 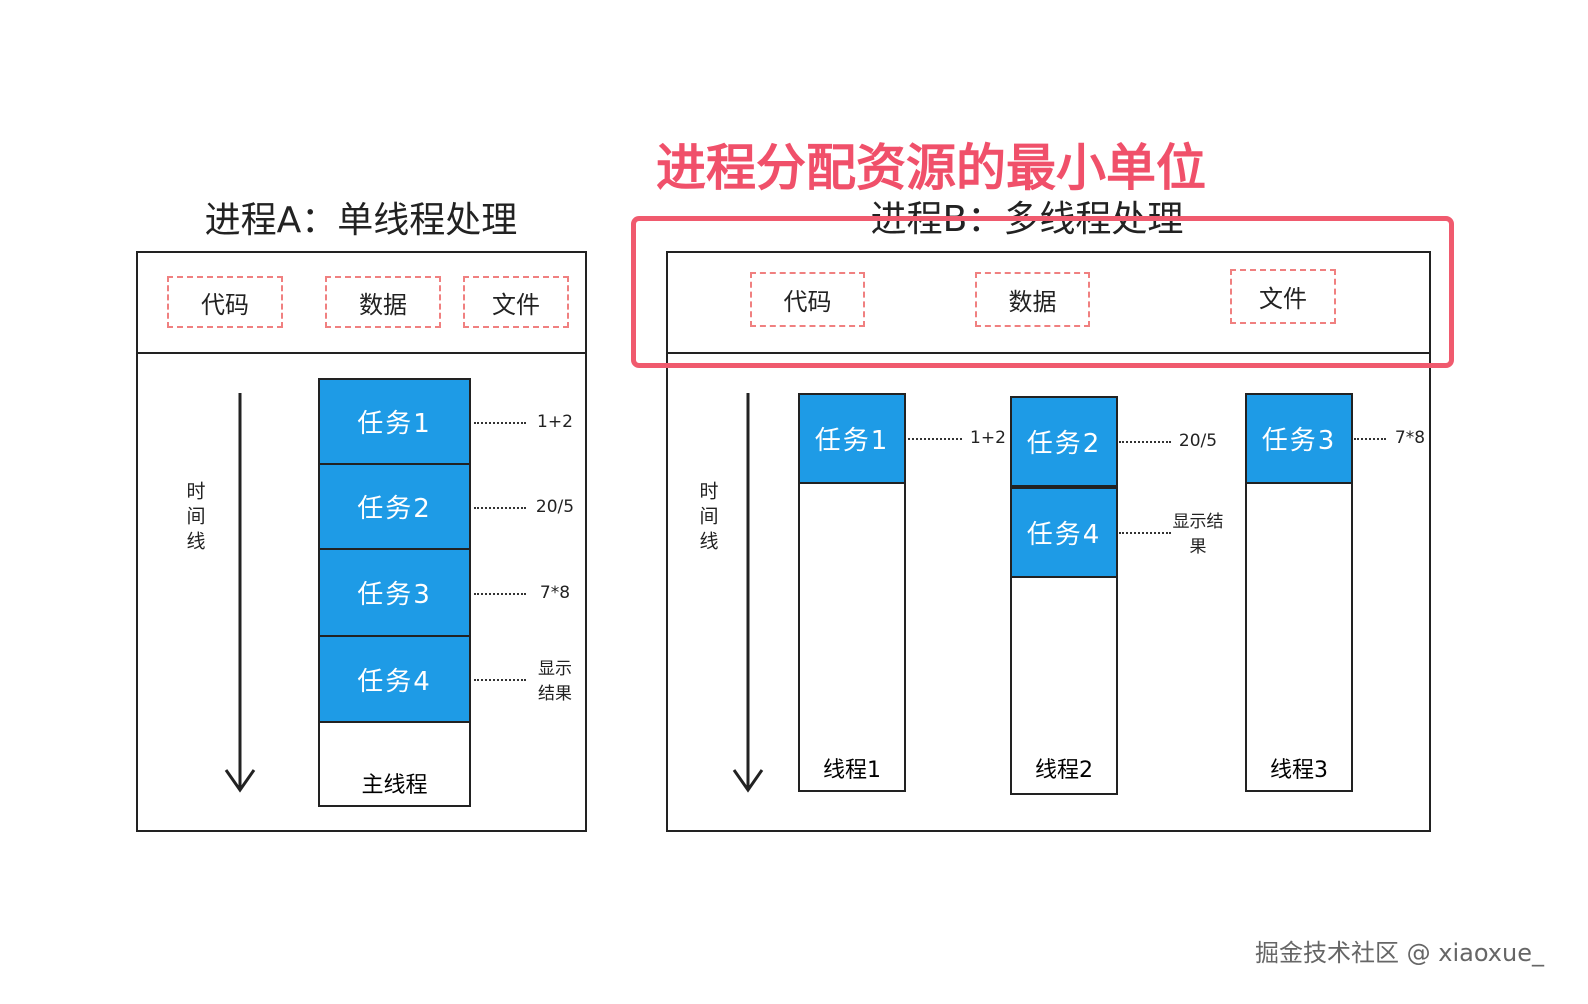 What do you see at coordinates (852, 770) in the screenshot?
I see `thread-label: 线程1` at bounding box center [852, 770].